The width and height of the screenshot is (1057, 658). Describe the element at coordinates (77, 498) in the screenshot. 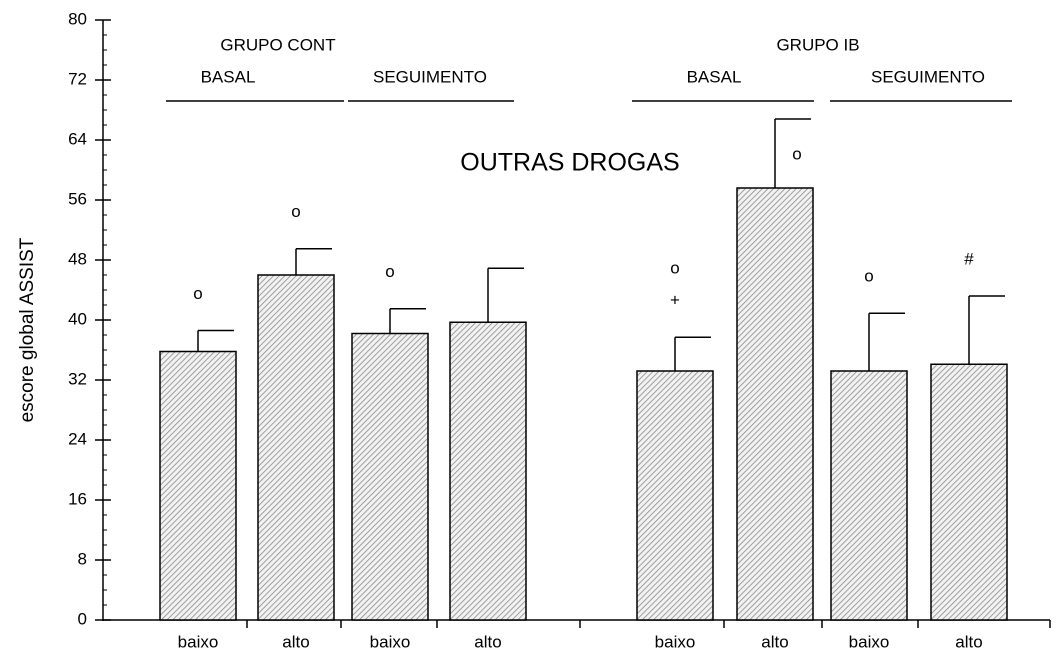

I see `y-tick-label: 16` at that location.